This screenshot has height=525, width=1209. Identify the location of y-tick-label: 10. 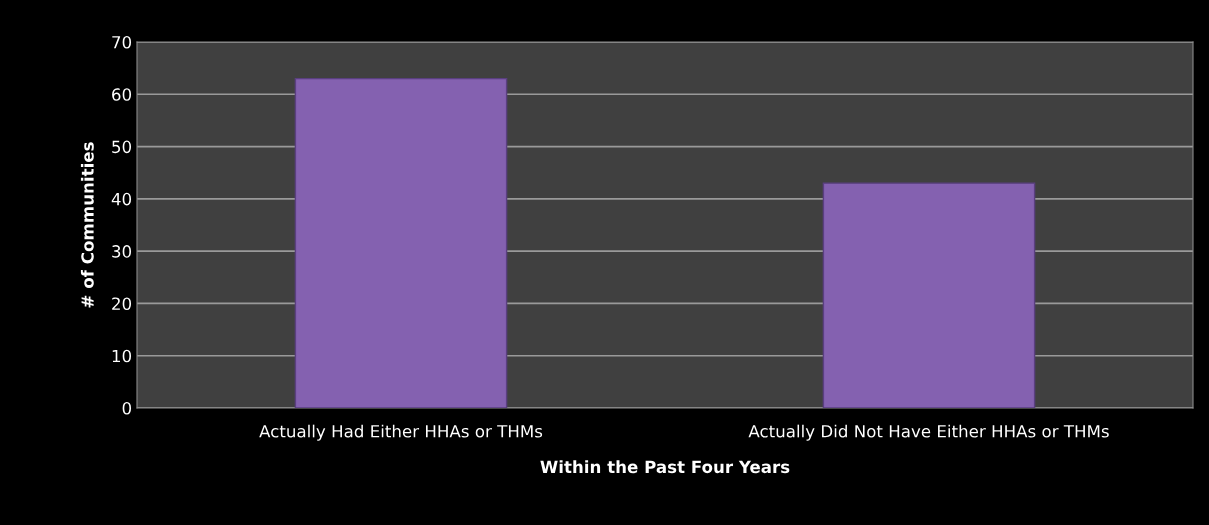
(122, 356).